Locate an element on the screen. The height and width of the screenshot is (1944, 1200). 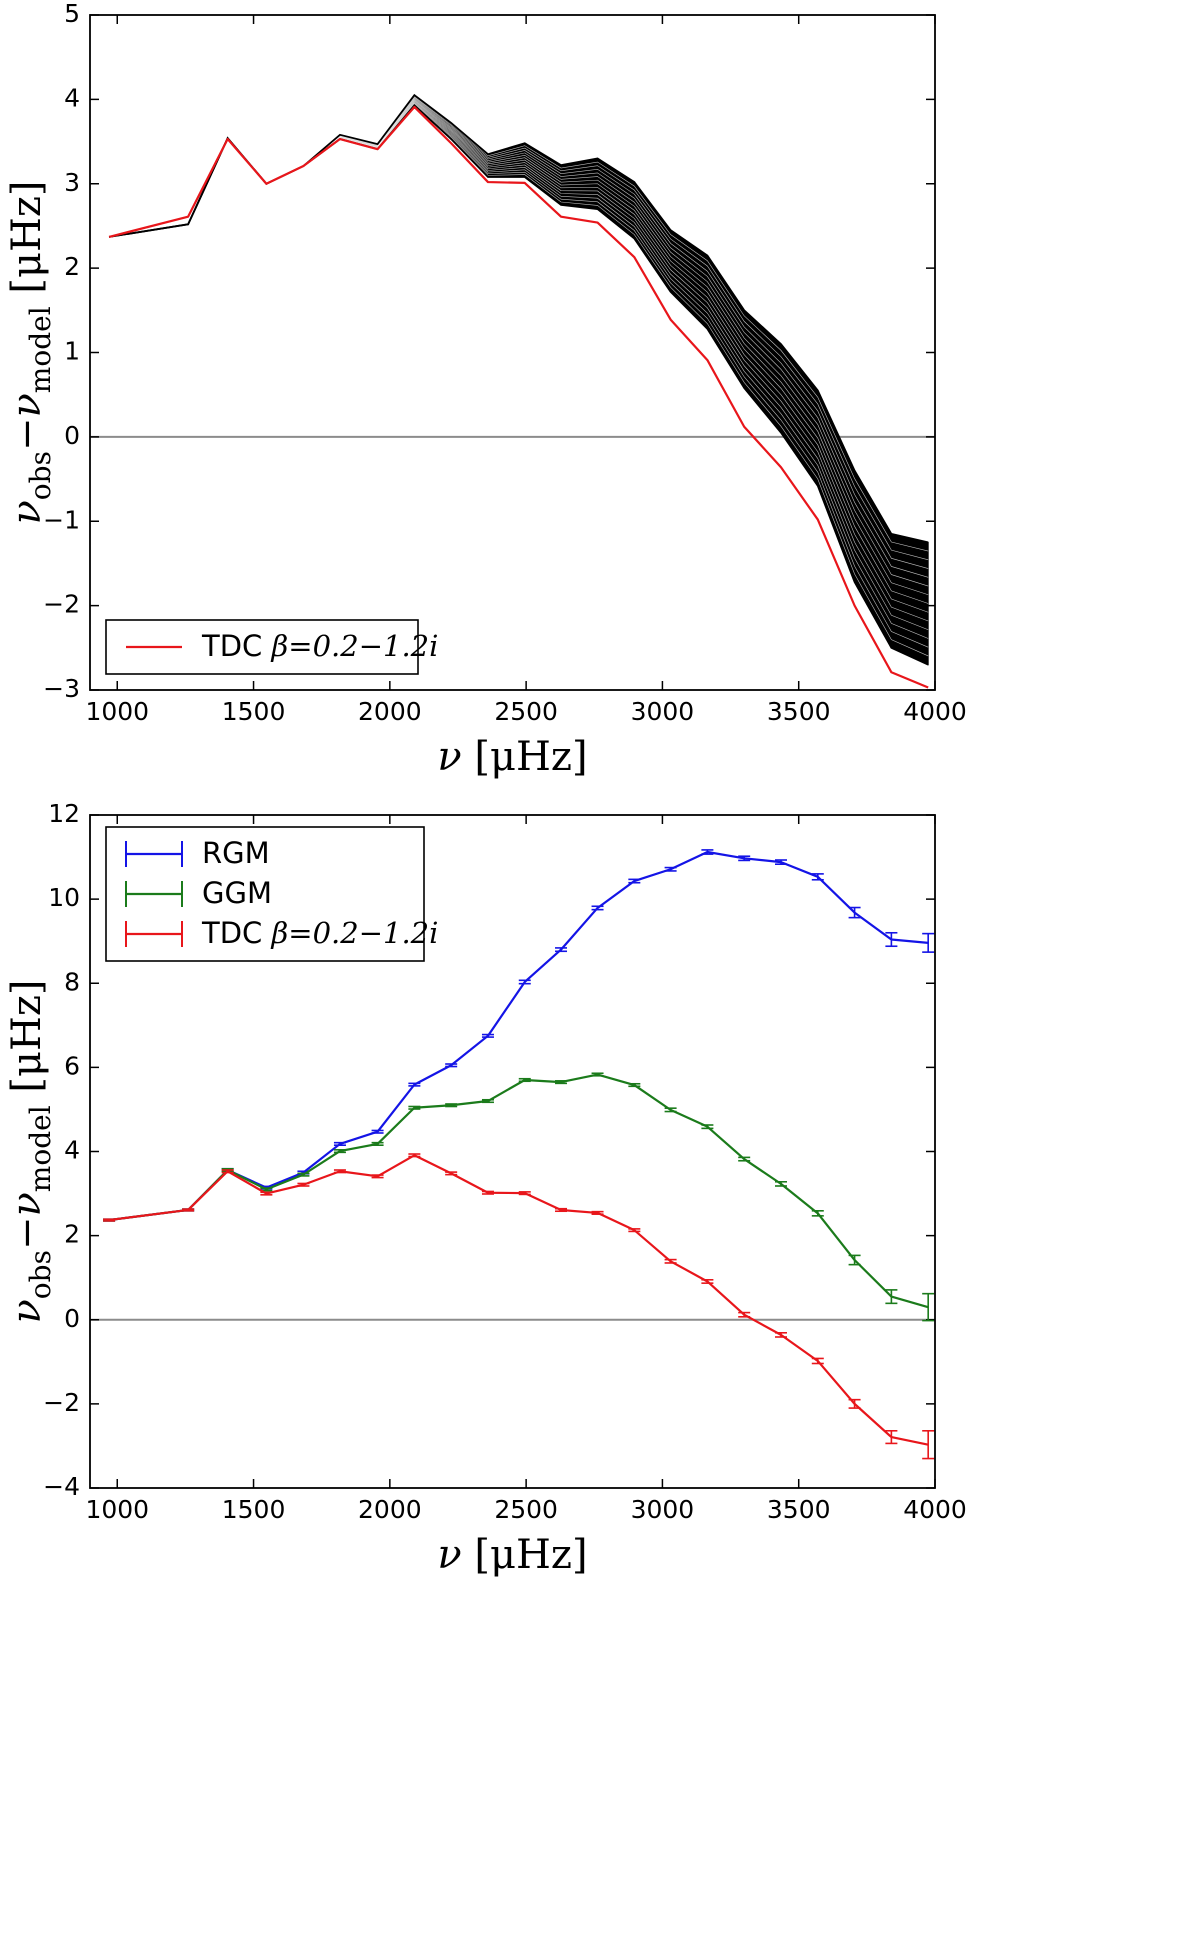
series-tdc is located at coordinates (519, 1306).